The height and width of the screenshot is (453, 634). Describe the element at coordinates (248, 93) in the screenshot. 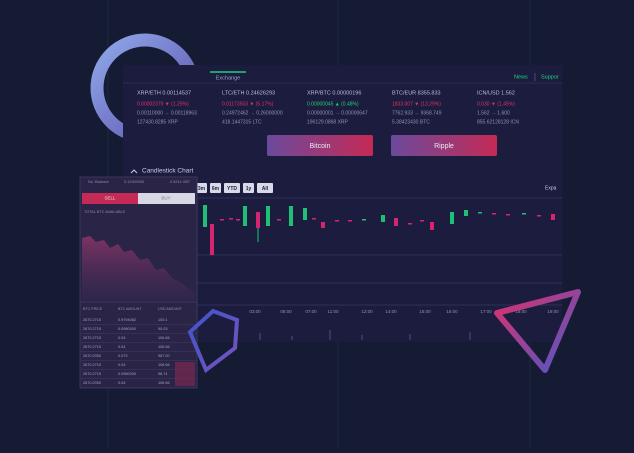

I see `ticker-pair: LTC/ETH 0.24626293` at that location.